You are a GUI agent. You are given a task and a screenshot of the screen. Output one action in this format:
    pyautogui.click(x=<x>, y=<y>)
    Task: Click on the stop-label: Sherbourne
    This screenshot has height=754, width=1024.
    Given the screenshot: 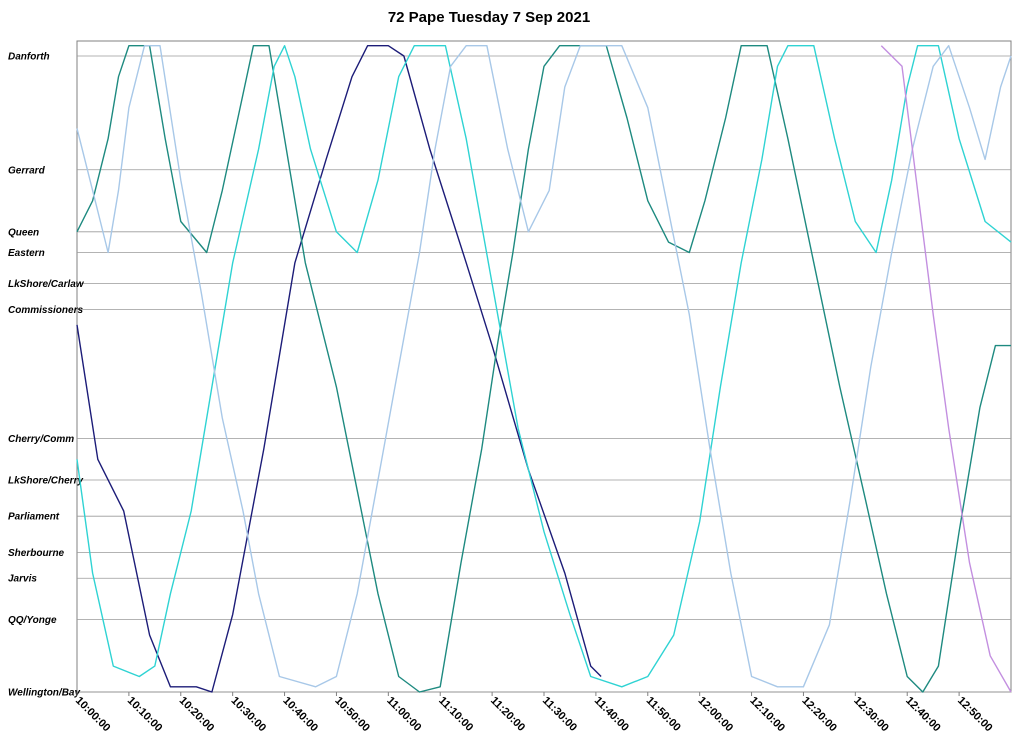 What is the action you would take?
    pyautogui.click(x=36, y=553)
    